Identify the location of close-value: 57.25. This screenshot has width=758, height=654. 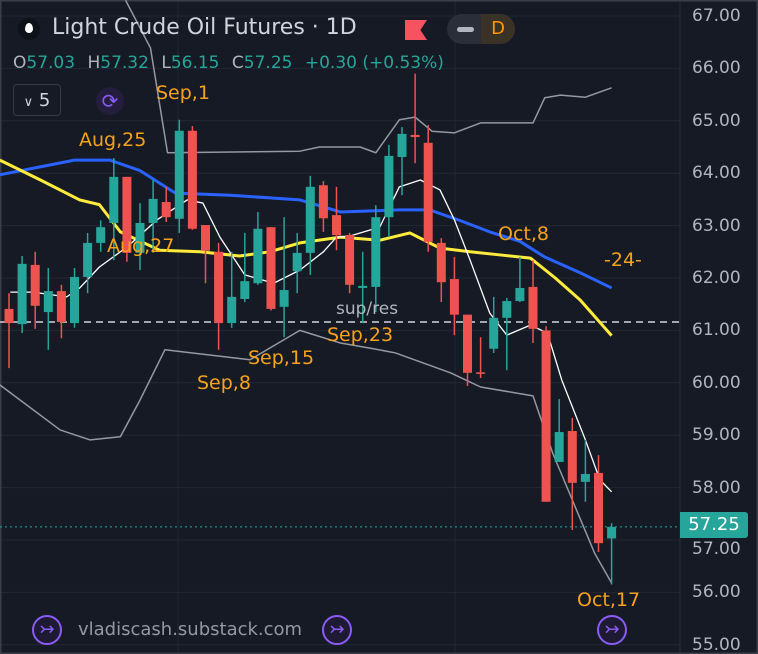
(268, 63).